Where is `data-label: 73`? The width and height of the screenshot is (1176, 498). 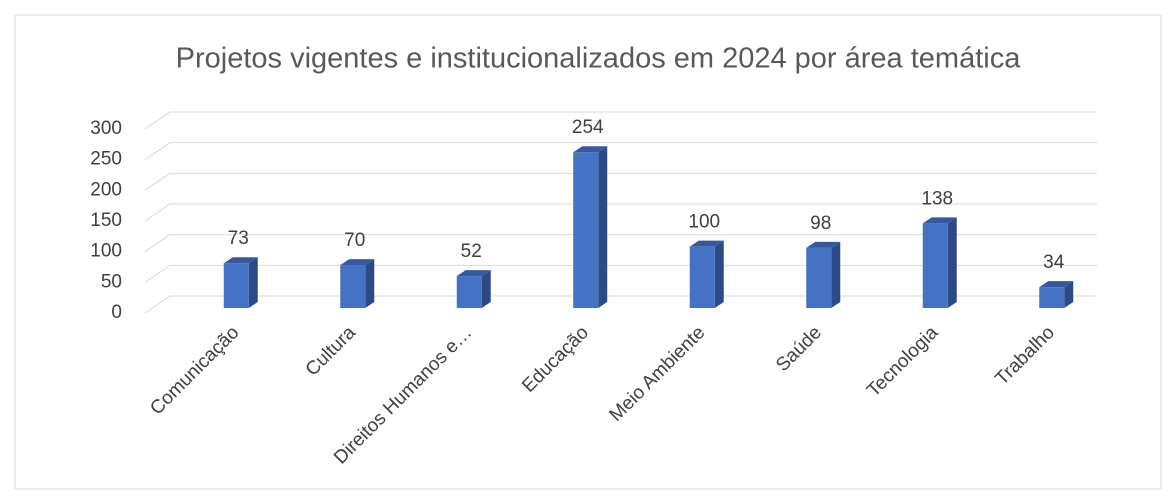 data-label: 73 is located at coordinates (238, 238).